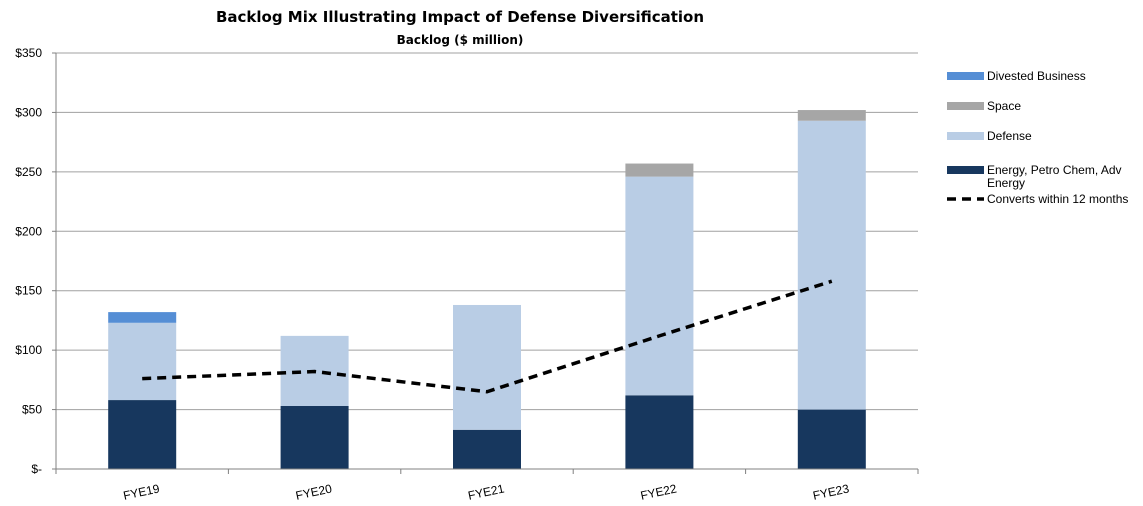  What do you see at coordinates (1057, 199) in the screenshot?
I see `legend-label: Converts within 12 months` at bounding box center [1057, 199].